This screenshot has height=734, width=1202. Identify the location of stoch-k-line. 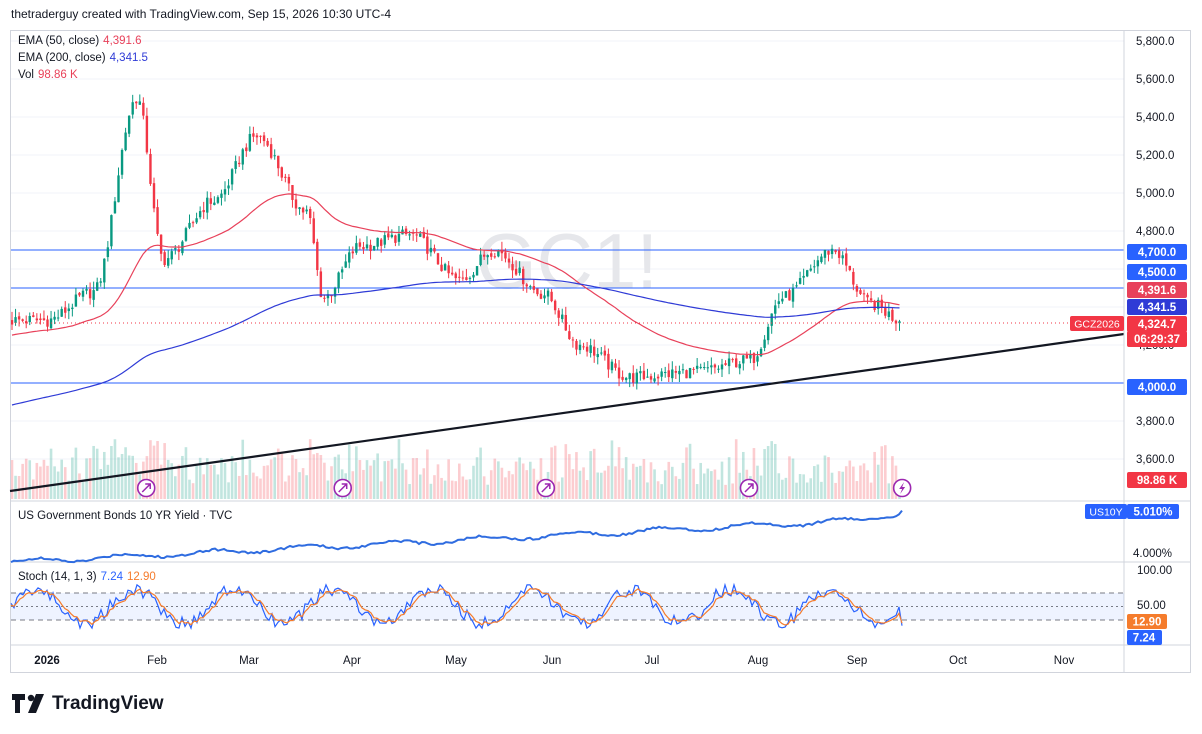
(456, 606).